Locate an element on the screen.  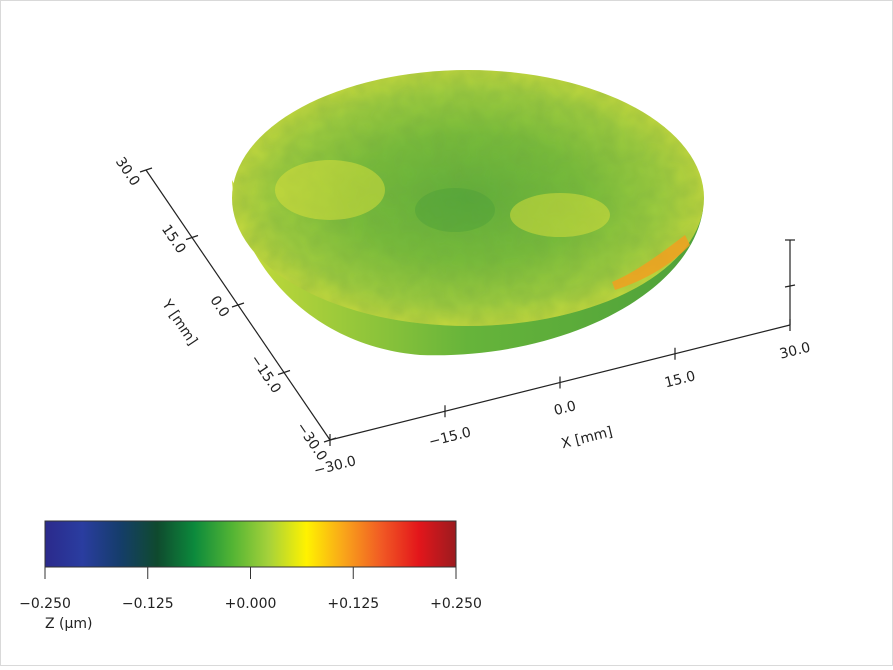
x-axis-tick-label: 30.0 is located at coordinates (795, 351).